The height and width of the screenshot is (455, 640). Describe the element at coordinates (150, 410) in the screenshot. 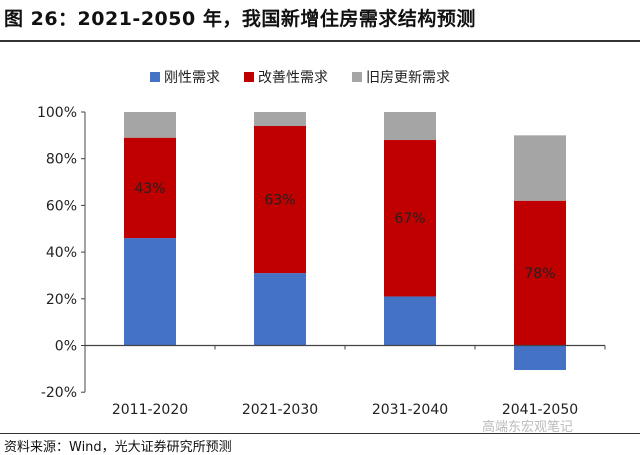

I see `x-tick-label: 2011-2020` at that location.